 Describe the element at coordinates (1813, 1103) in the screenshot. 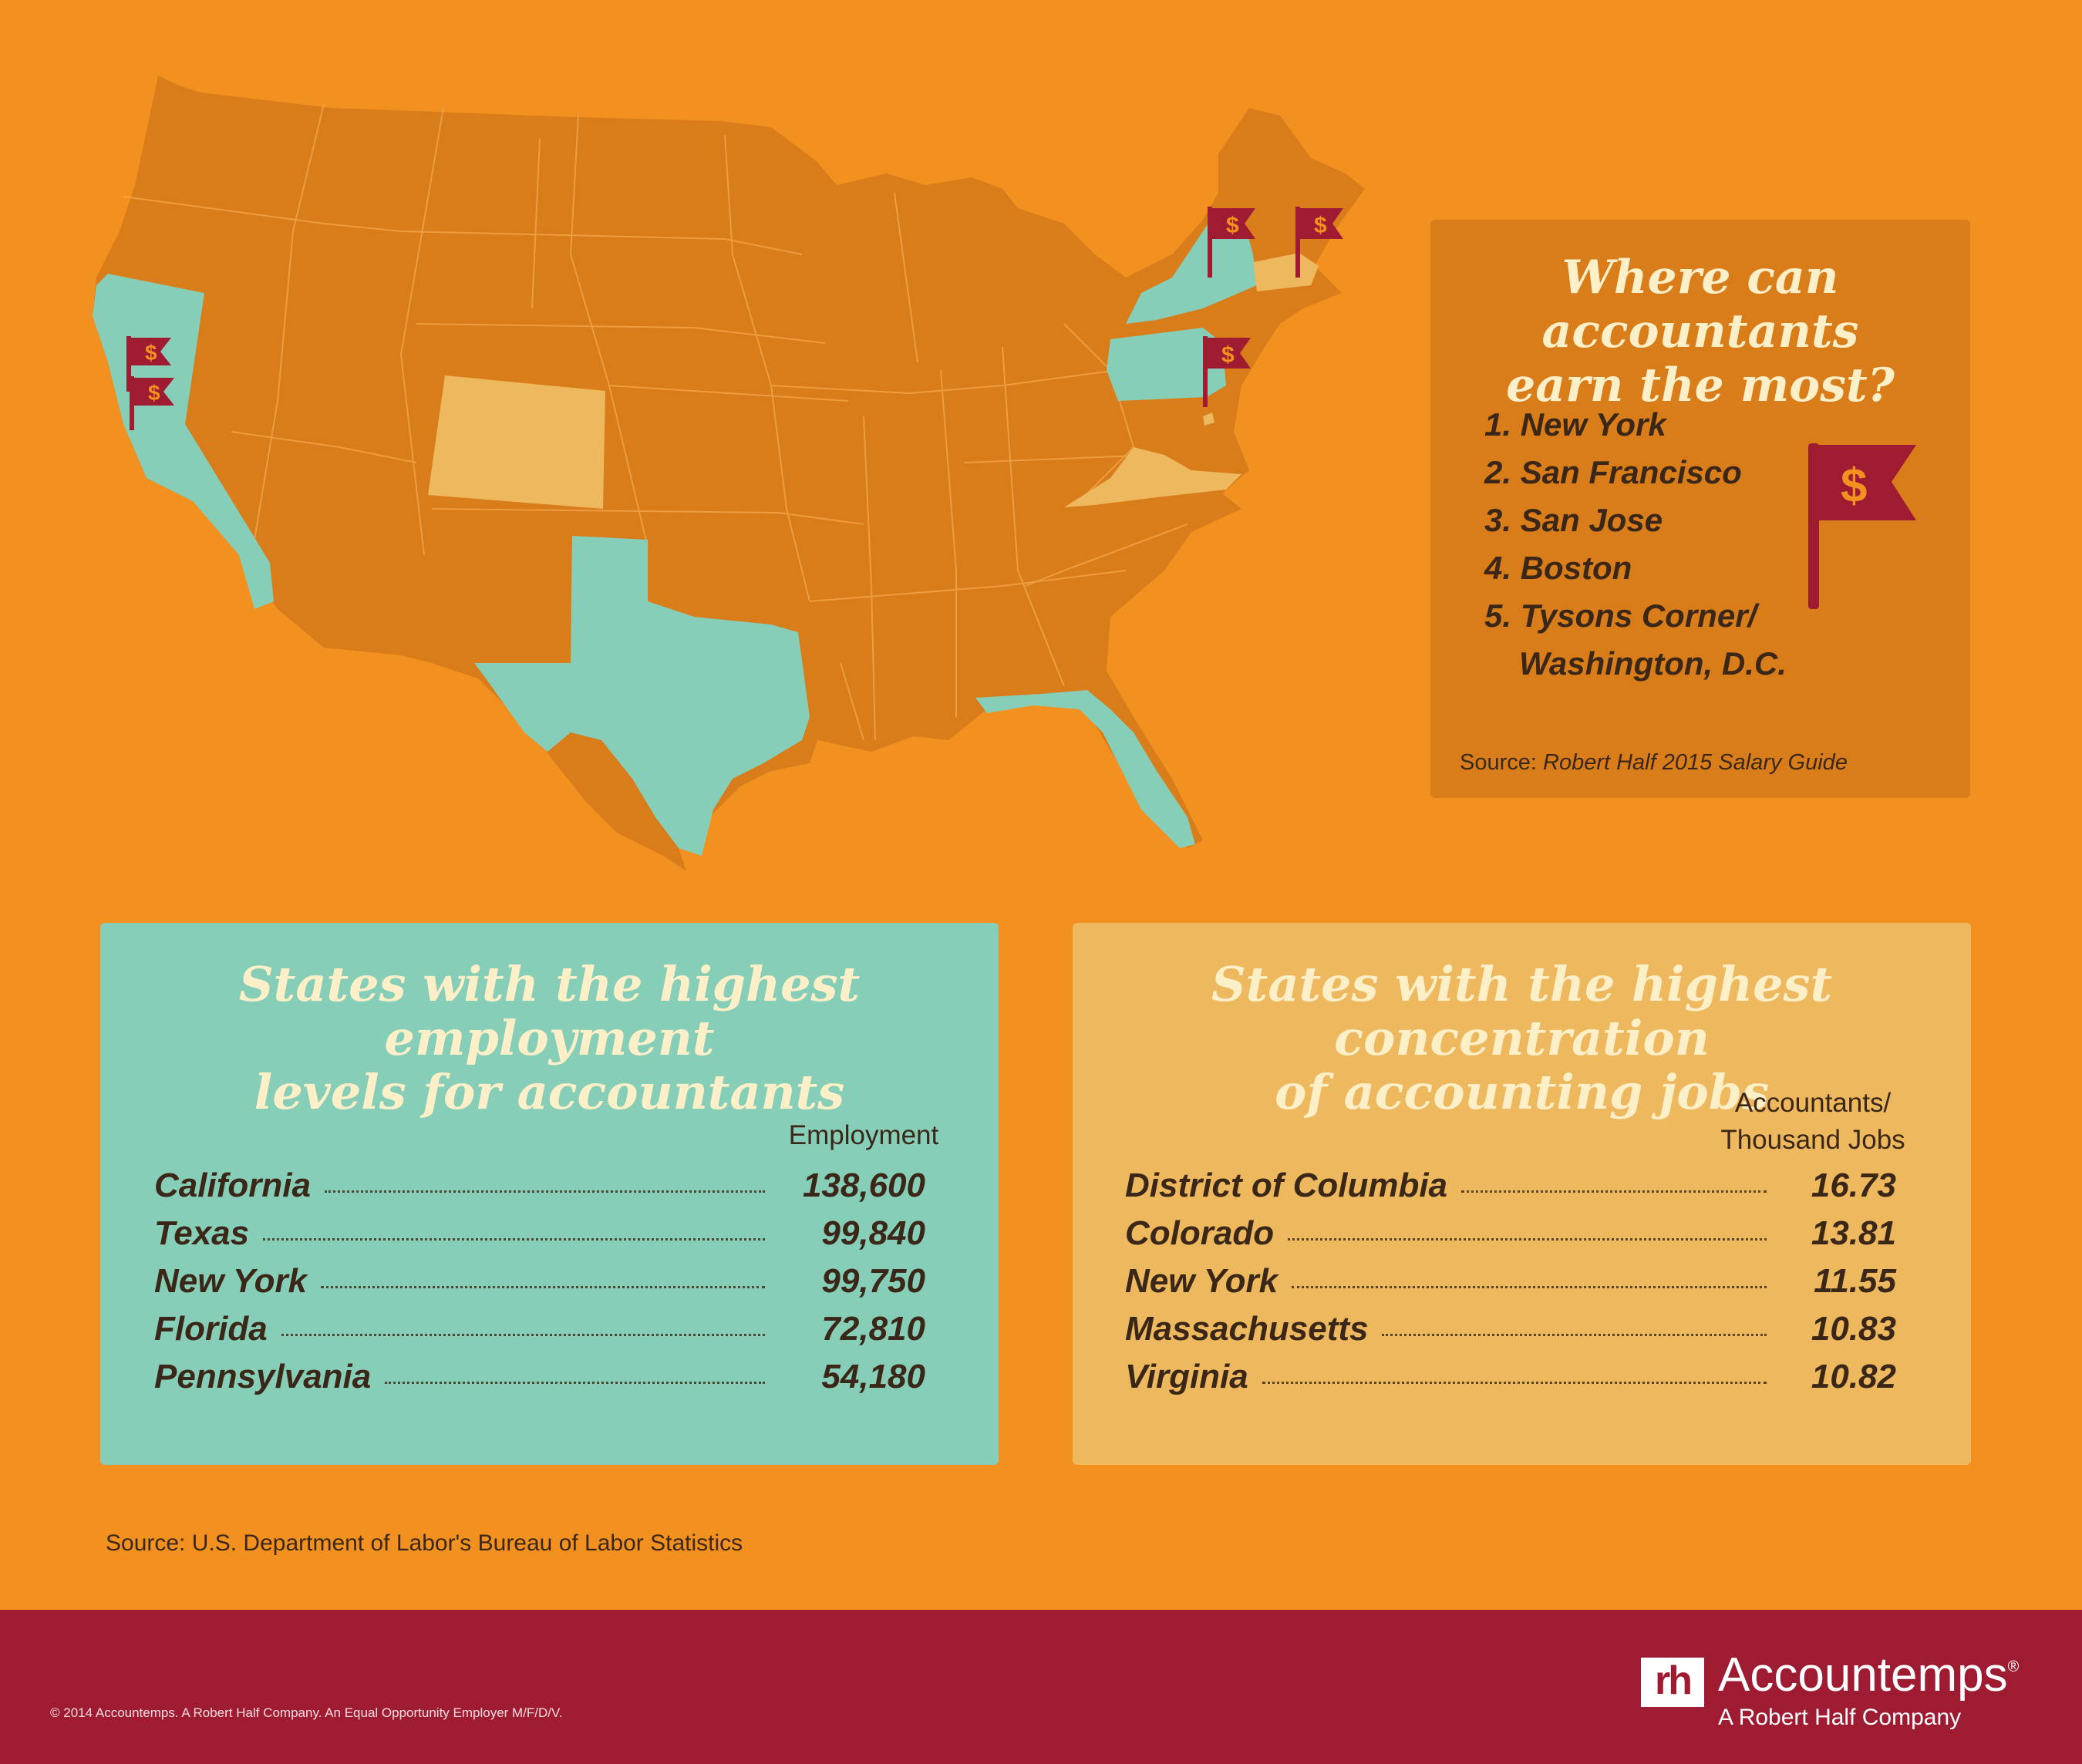

I see `concentration-header-line1: Accountants/` at that location.